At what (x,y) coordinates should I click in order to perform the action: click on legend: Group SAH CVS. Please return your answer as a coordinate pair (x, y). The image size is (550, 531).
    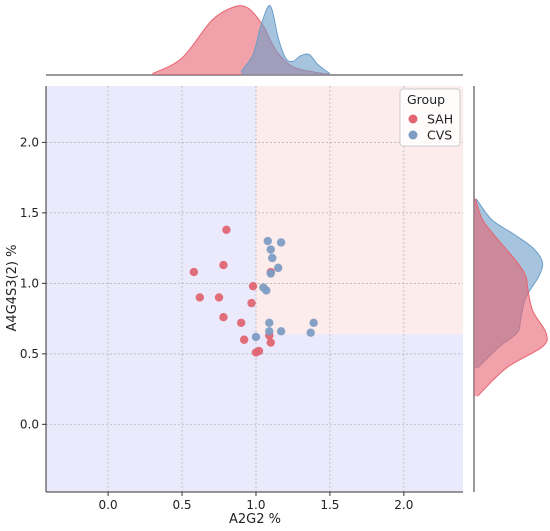
    Looking at the image, I should click on (430, 117).